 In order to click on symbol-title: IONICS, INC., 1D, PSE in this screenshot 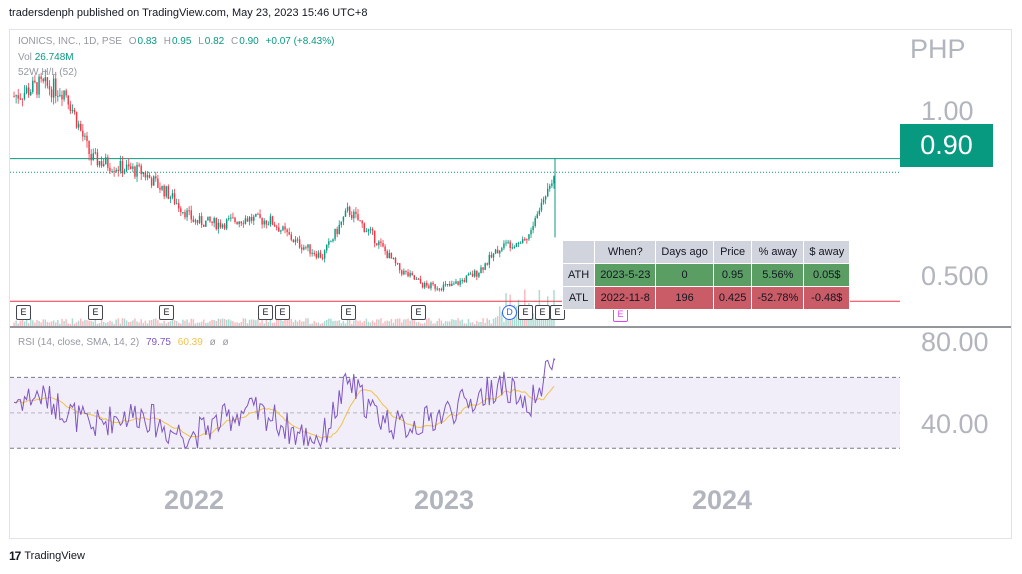, I will do `click(70, 41)`.